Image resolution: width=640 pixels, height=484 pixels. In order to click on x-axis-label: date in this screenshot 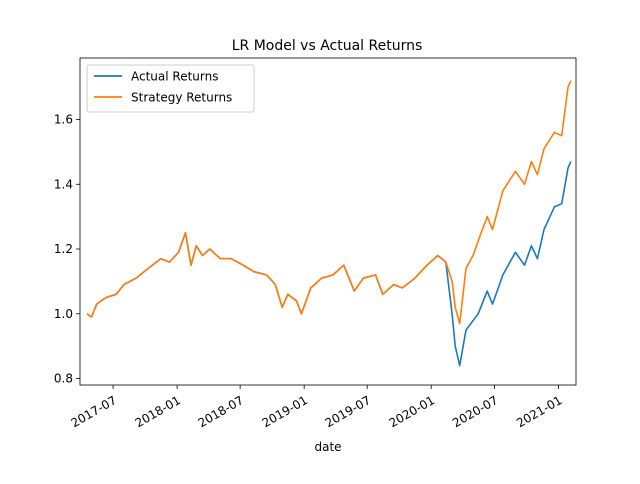, I will do `click(327, 447)`.